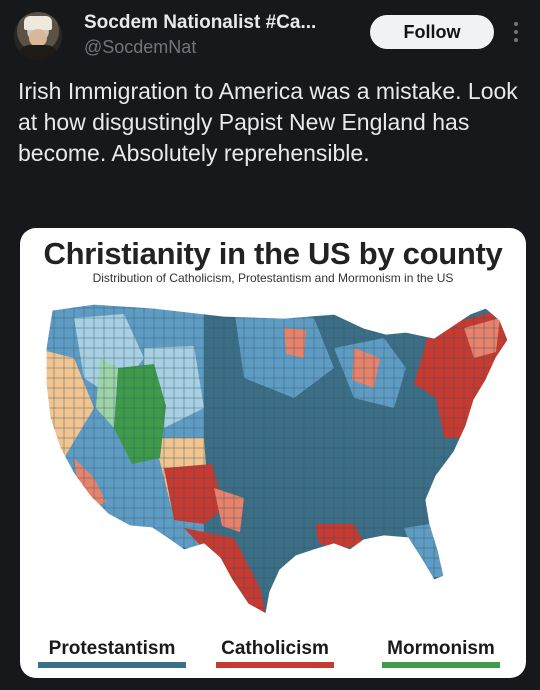  I want to click on legend-mormonism: Mormonism, so click(441, 653).